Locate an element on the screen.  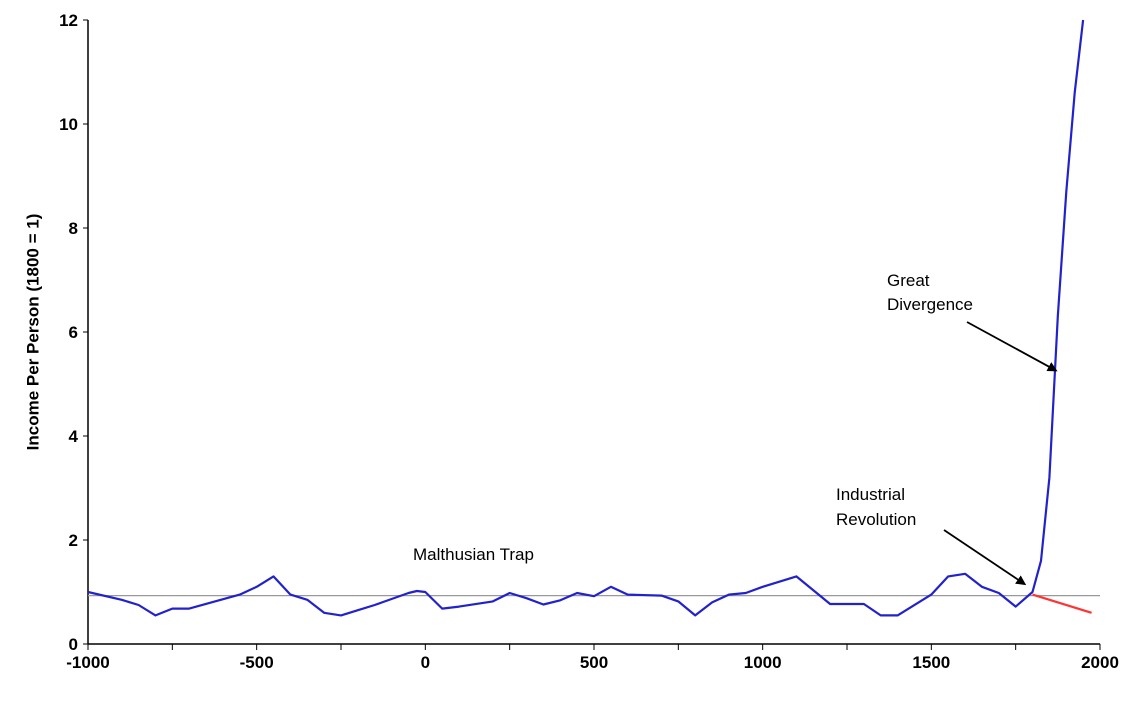
y-tick-label: 6 is located at coordinates (73, 332).